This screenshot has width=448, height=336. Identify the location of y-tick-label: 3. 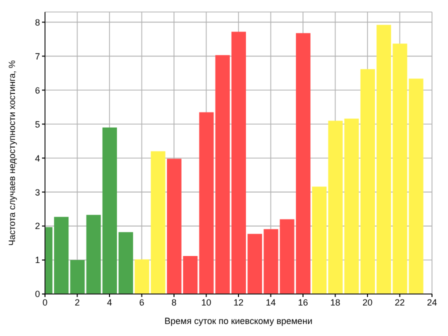
(37, 192).